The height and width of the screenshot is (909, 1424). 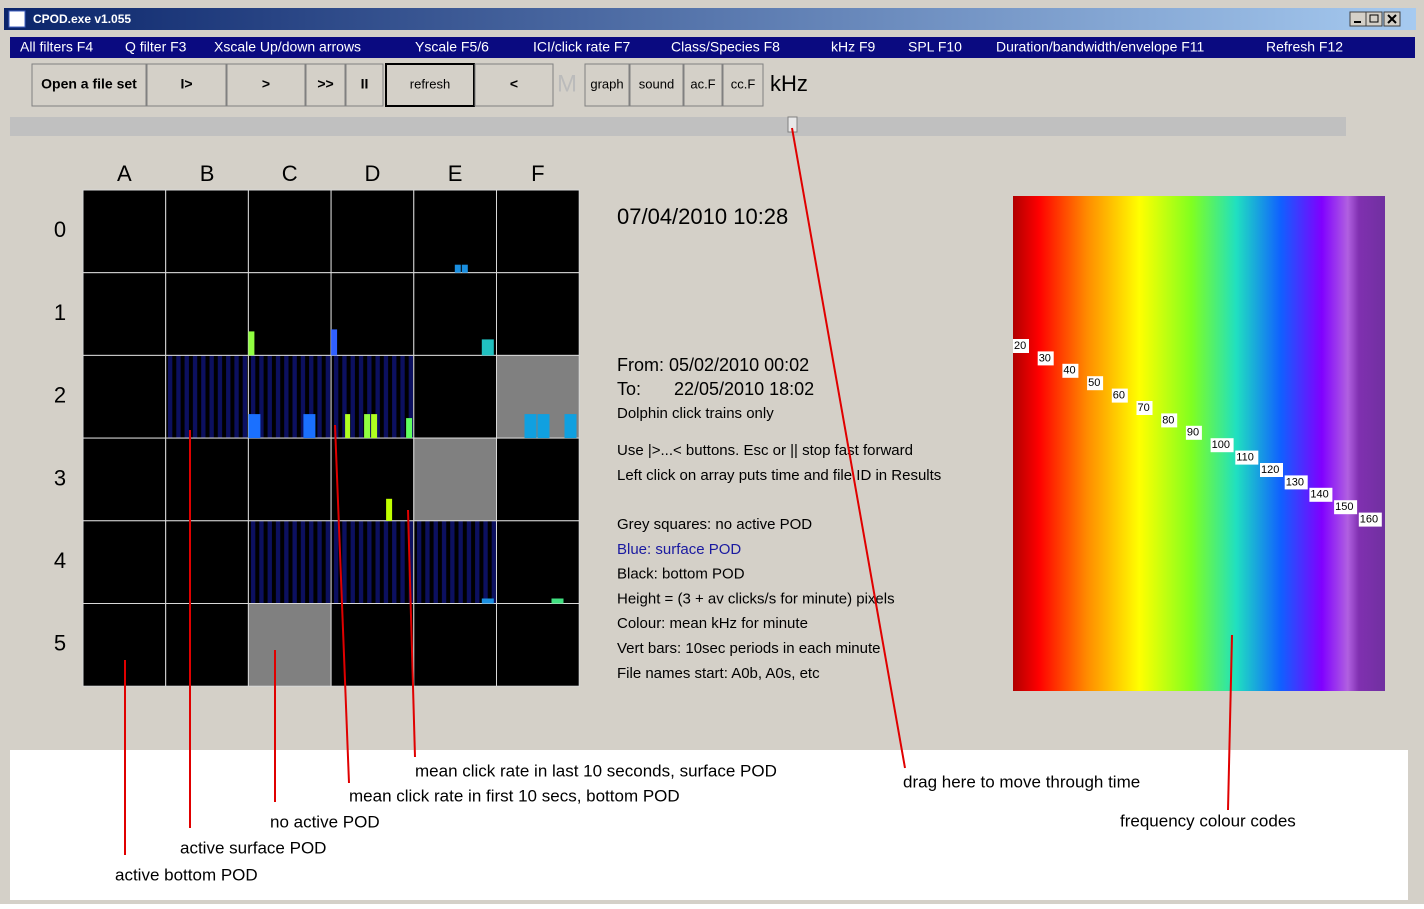 What do you see at coordinates (629, 389) in the screenshot?
I see `range-to-label: To:` at bounding box center [629, 389].